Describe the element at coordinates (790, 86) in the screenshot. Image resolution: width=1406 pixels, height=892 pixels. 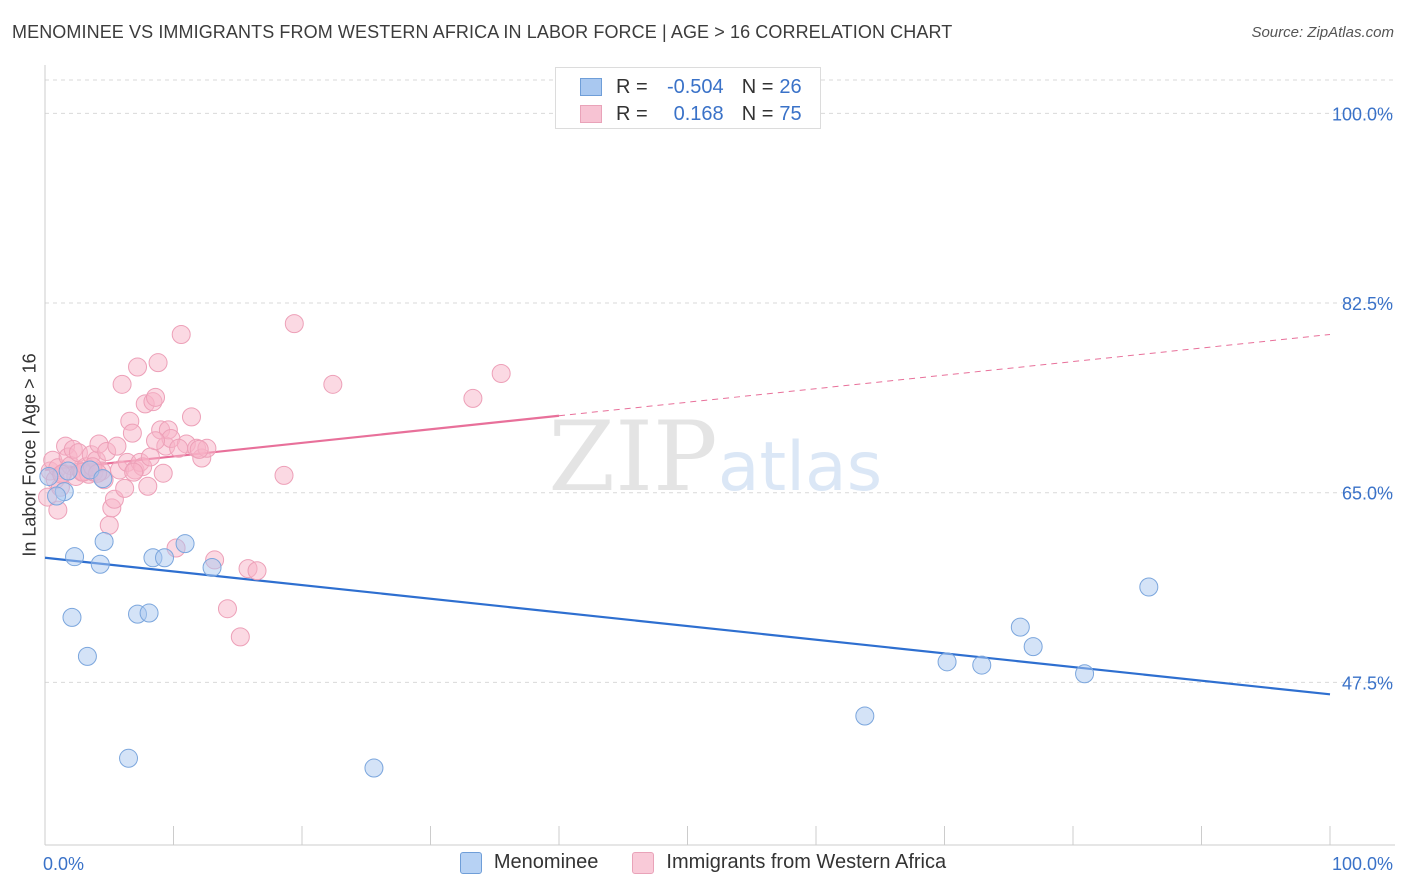
I see `legend-n-value: 26` at that location.